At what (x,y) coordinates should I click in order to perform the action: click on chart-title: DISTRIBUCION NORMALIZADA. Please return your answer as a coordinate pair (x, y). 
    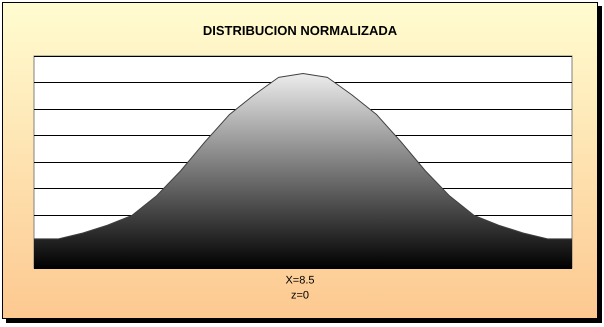
    Looking at the image, I should click on (300, 30).